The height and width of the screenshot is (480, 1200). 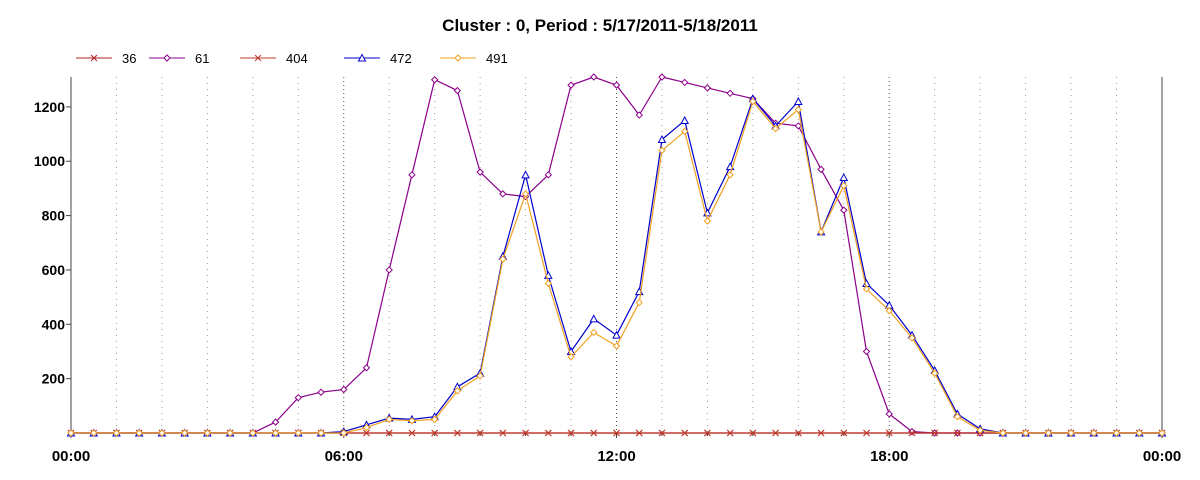 I want to click on y-tick-label: 1000, so click(x=49, y=161).